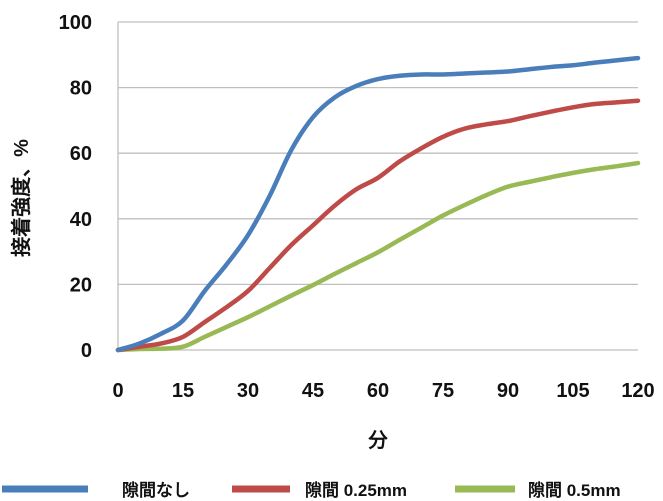 This screenshot has height=501, width=663. Describe the element at coordinates (313, 391) in the screenshot. I see `x-tick-label: 45` at that location.